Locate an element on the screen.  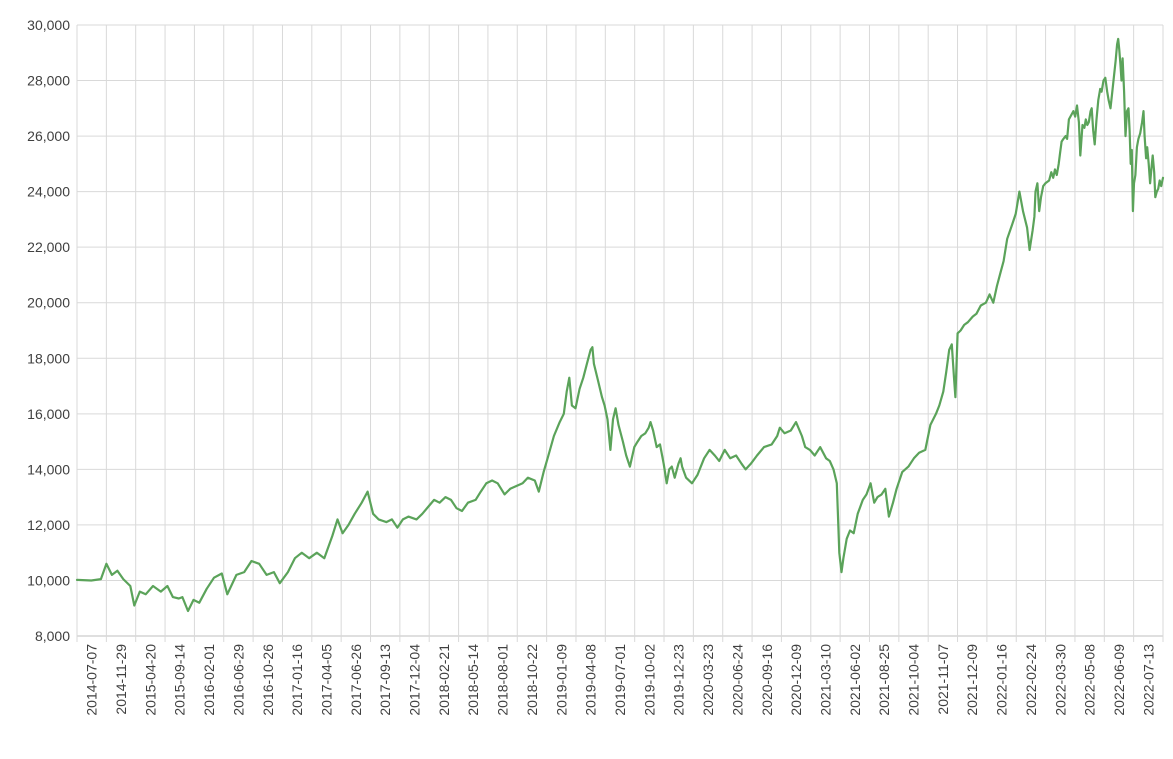
x-tick-label: 2022-06-09 is located at coordinates (1119, 680).